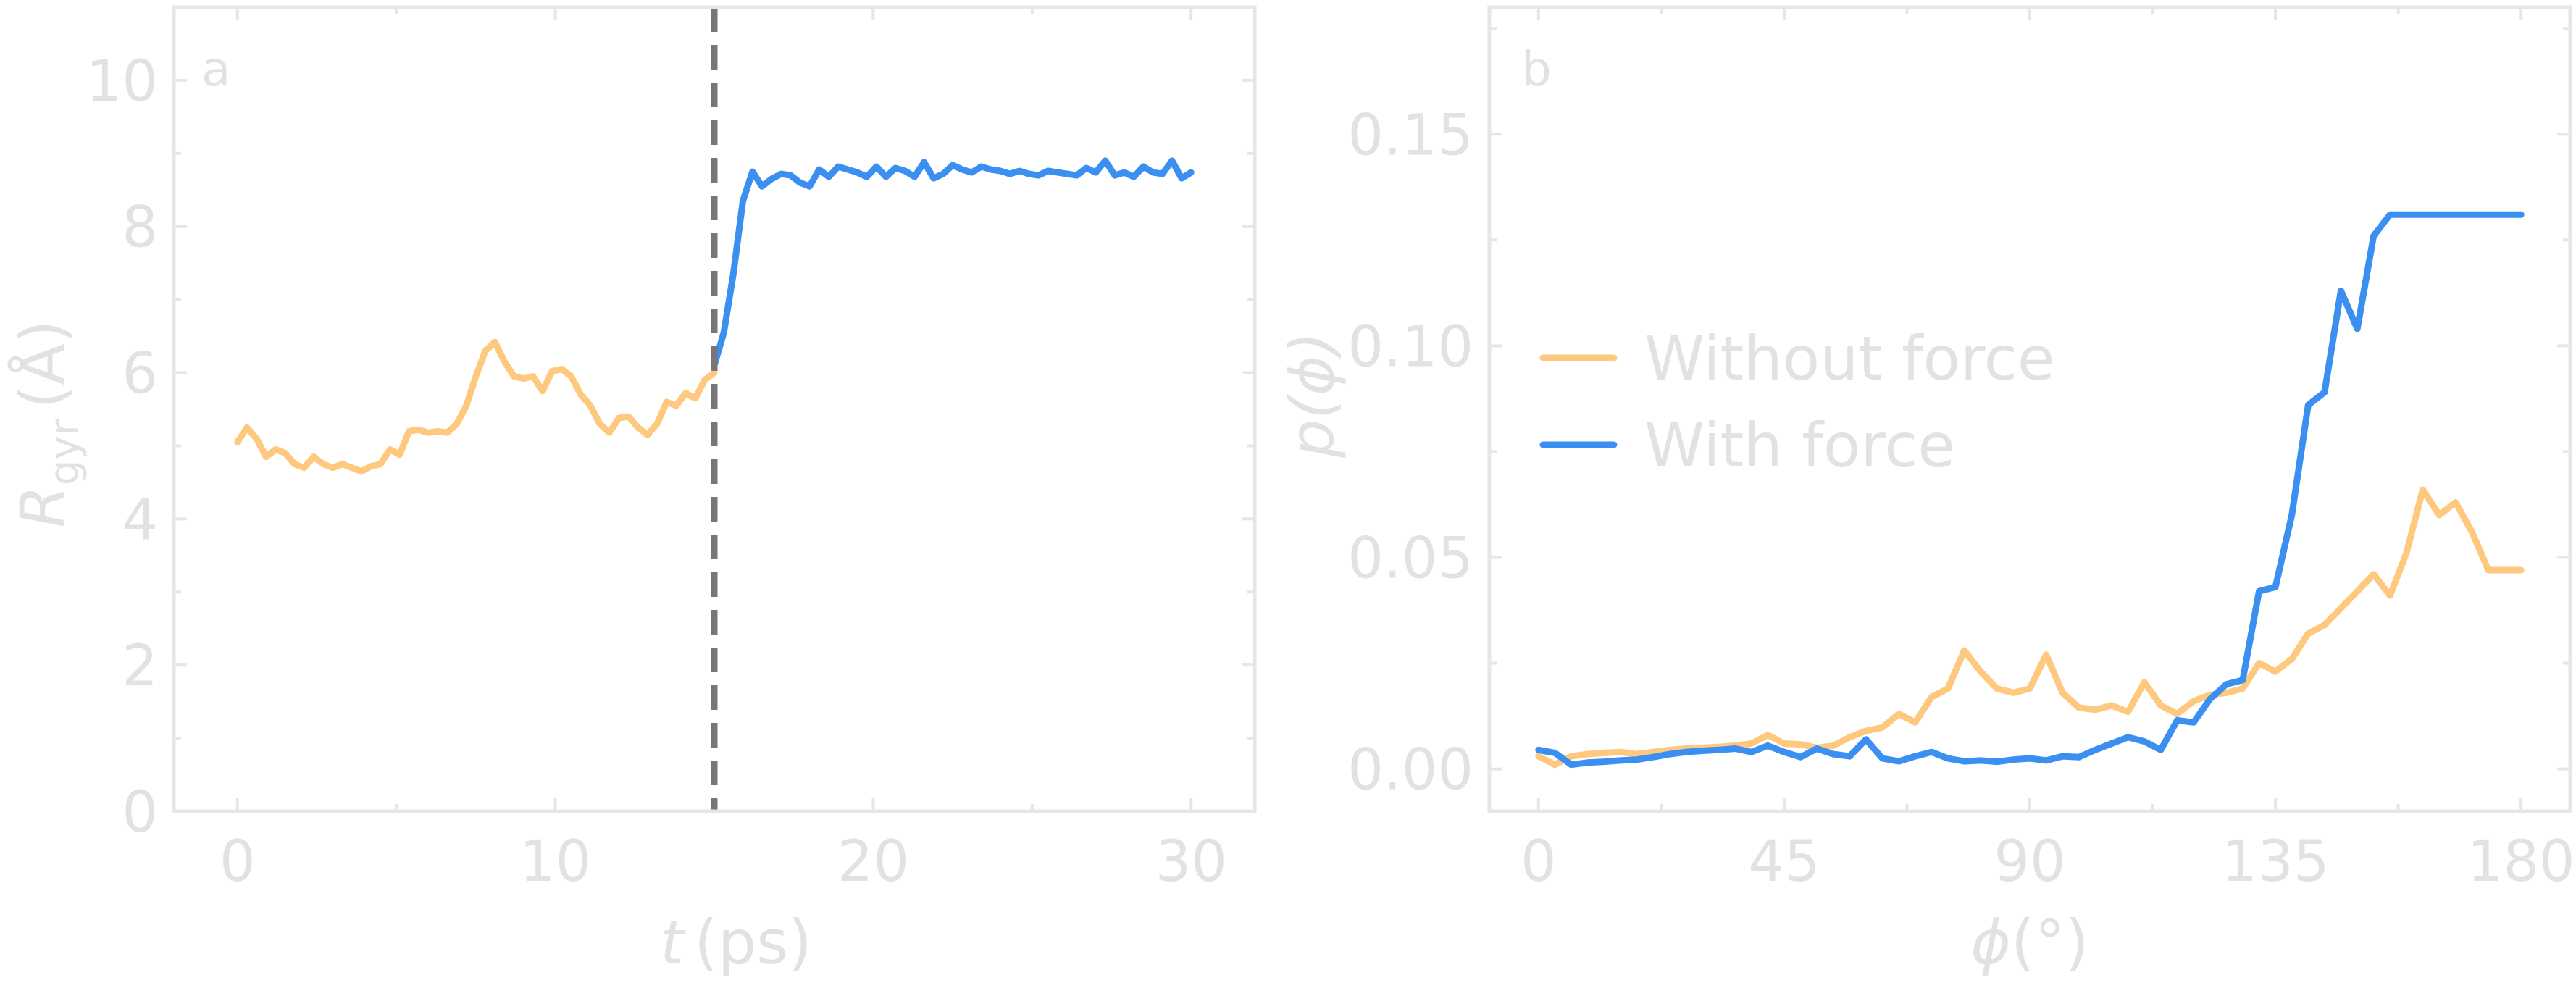  What do you see at coordinates (1784, 862) in the screenshot?
I see `x-tick-label: 45` at bounding box center [1784, 862].